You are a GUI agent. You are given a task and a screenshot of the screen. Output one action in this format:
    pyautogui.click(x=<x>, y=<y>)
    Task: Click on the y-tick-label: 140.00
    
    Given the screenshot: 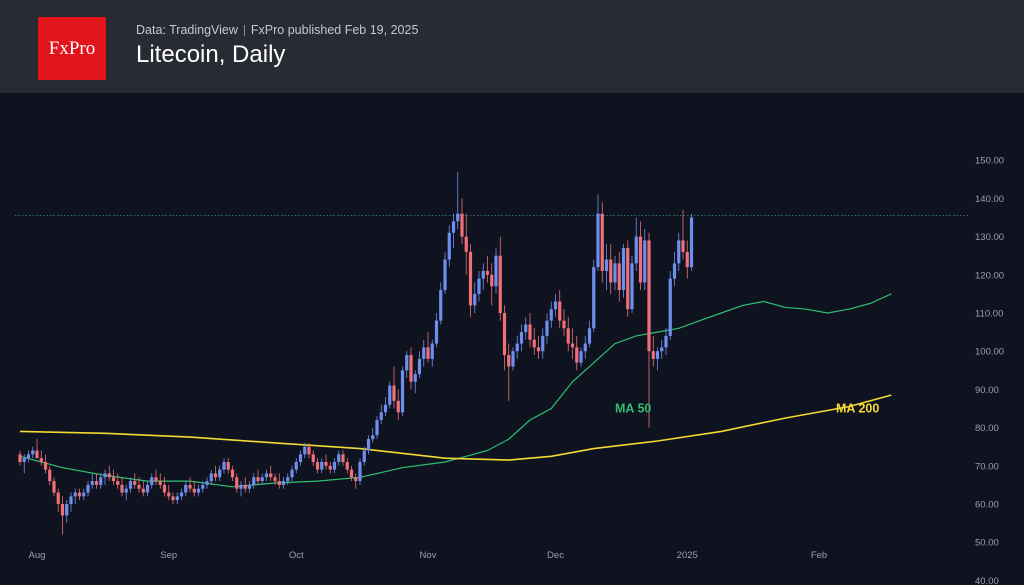 What is the action you would take?
    pyautogui.click(x=989, y=199)
    